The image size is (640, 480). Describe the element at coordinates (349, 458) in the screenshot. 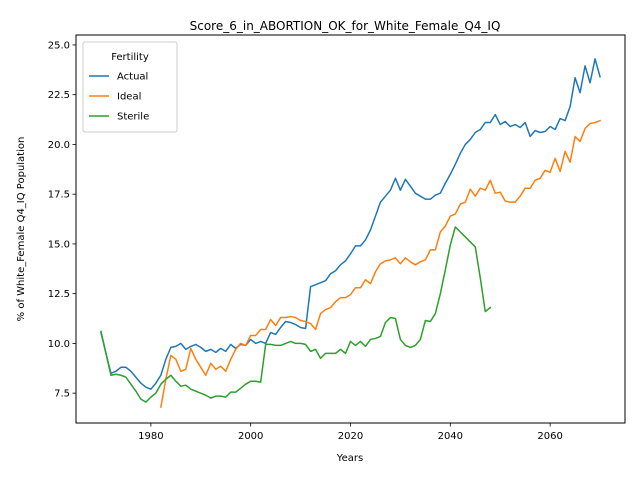

I see `x-axis-label: Years` at that location.